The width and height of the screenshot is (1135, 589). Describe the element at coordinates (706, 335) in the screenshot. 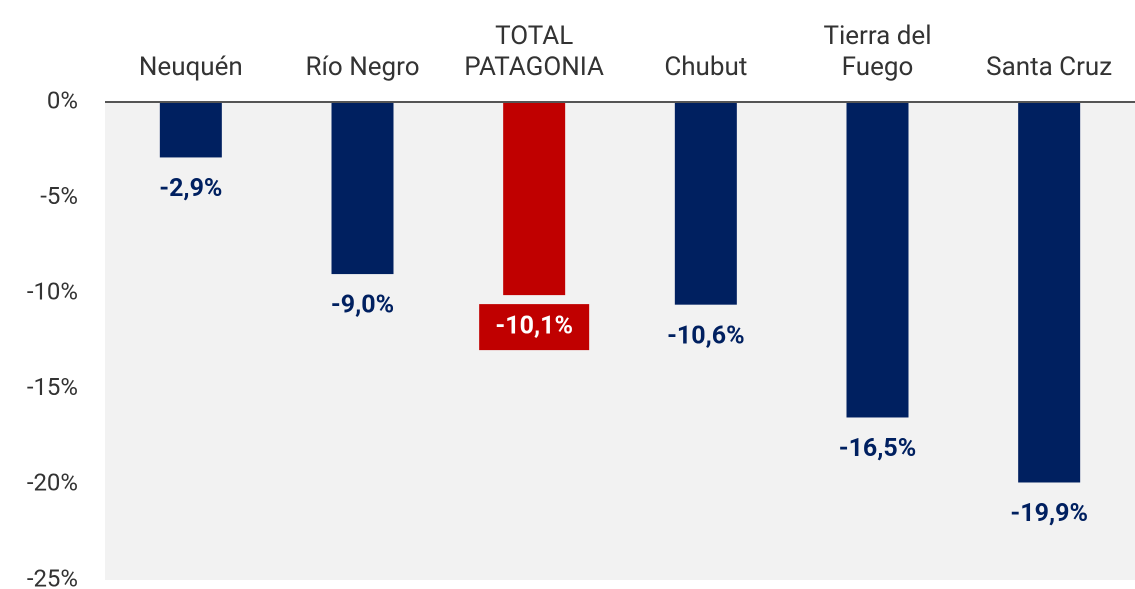

I see `value-label: -10,6%` at that location.